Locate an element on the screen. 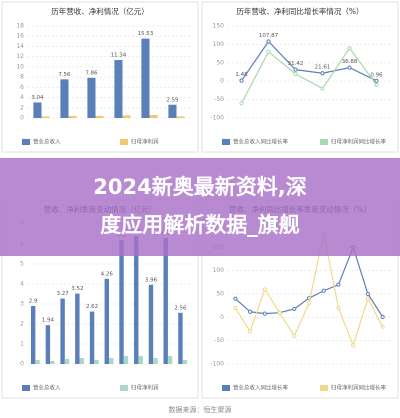 This screenshot has height=418, width=400. banner-line: 度应用解析数据_旗舰 is located at coordinates (200, 225).